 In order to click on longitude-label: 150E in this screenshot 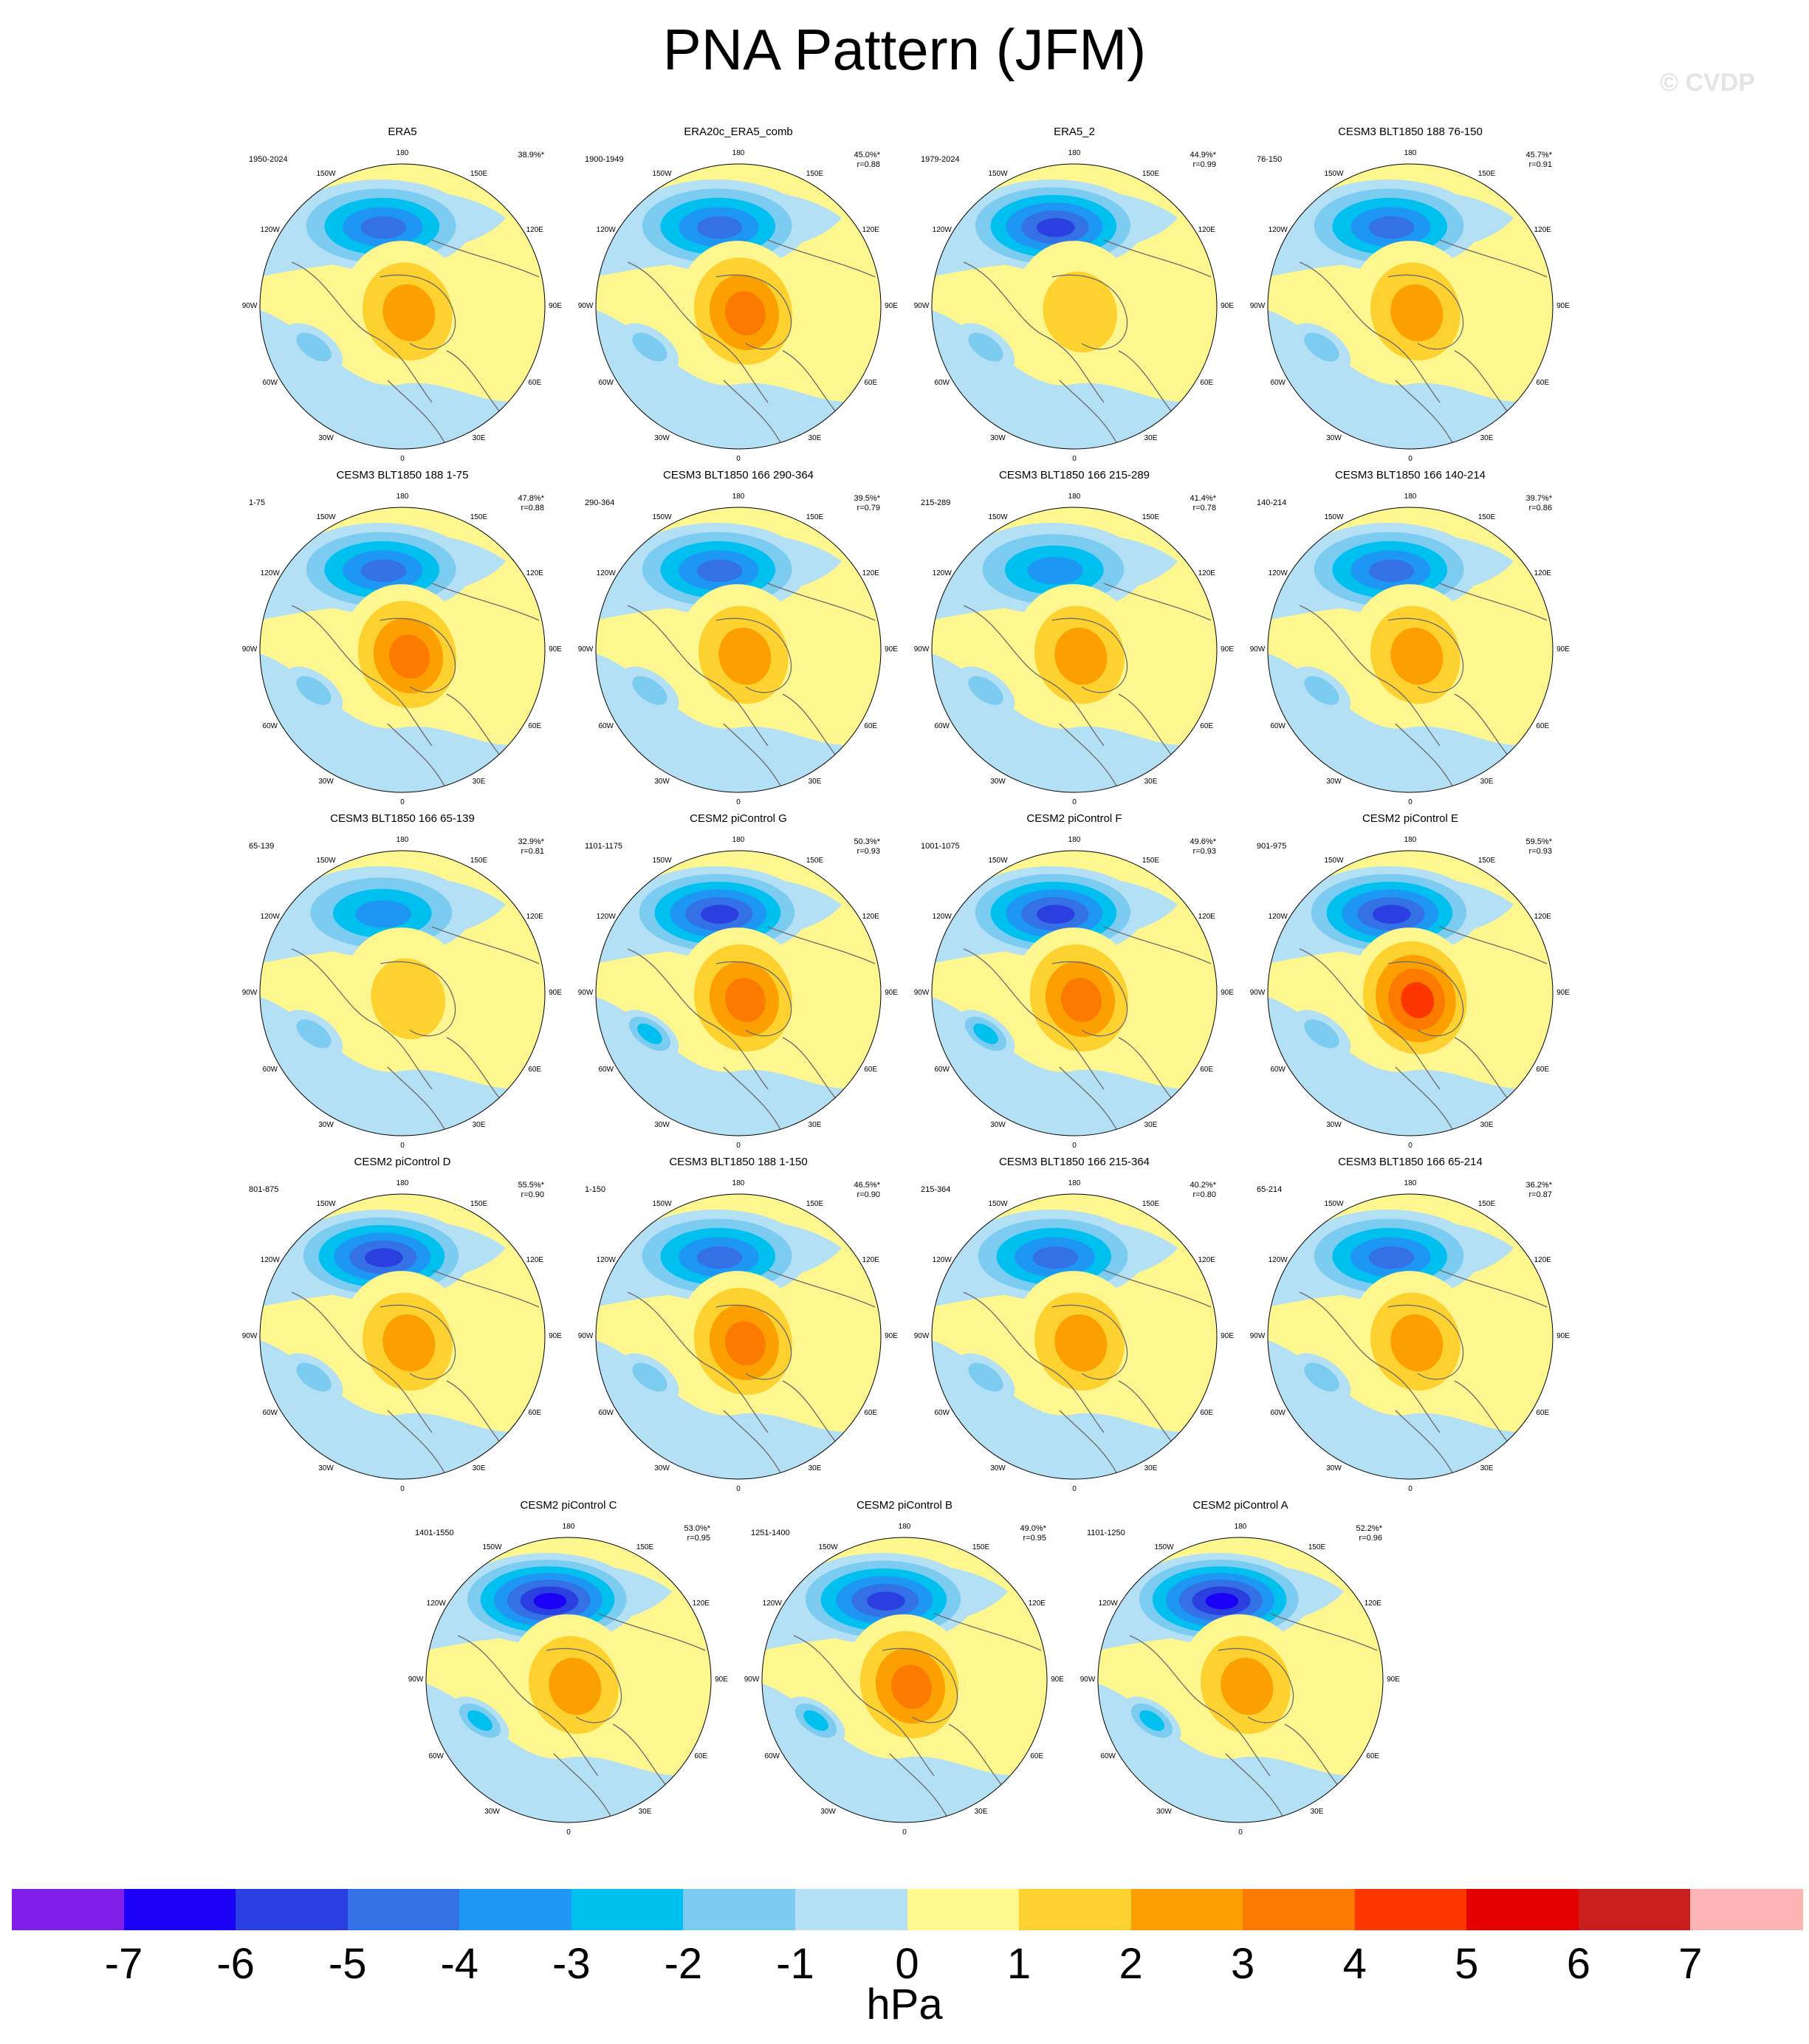, I will do `click(815, 516)`.